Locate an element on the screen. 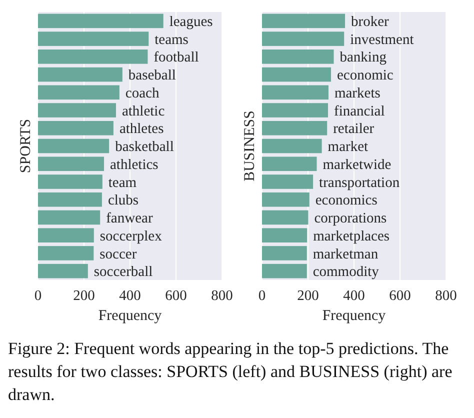 The height and width of the screenshot is (418, 474). y-tick-label: leagues is located at coordinates (191, 22).